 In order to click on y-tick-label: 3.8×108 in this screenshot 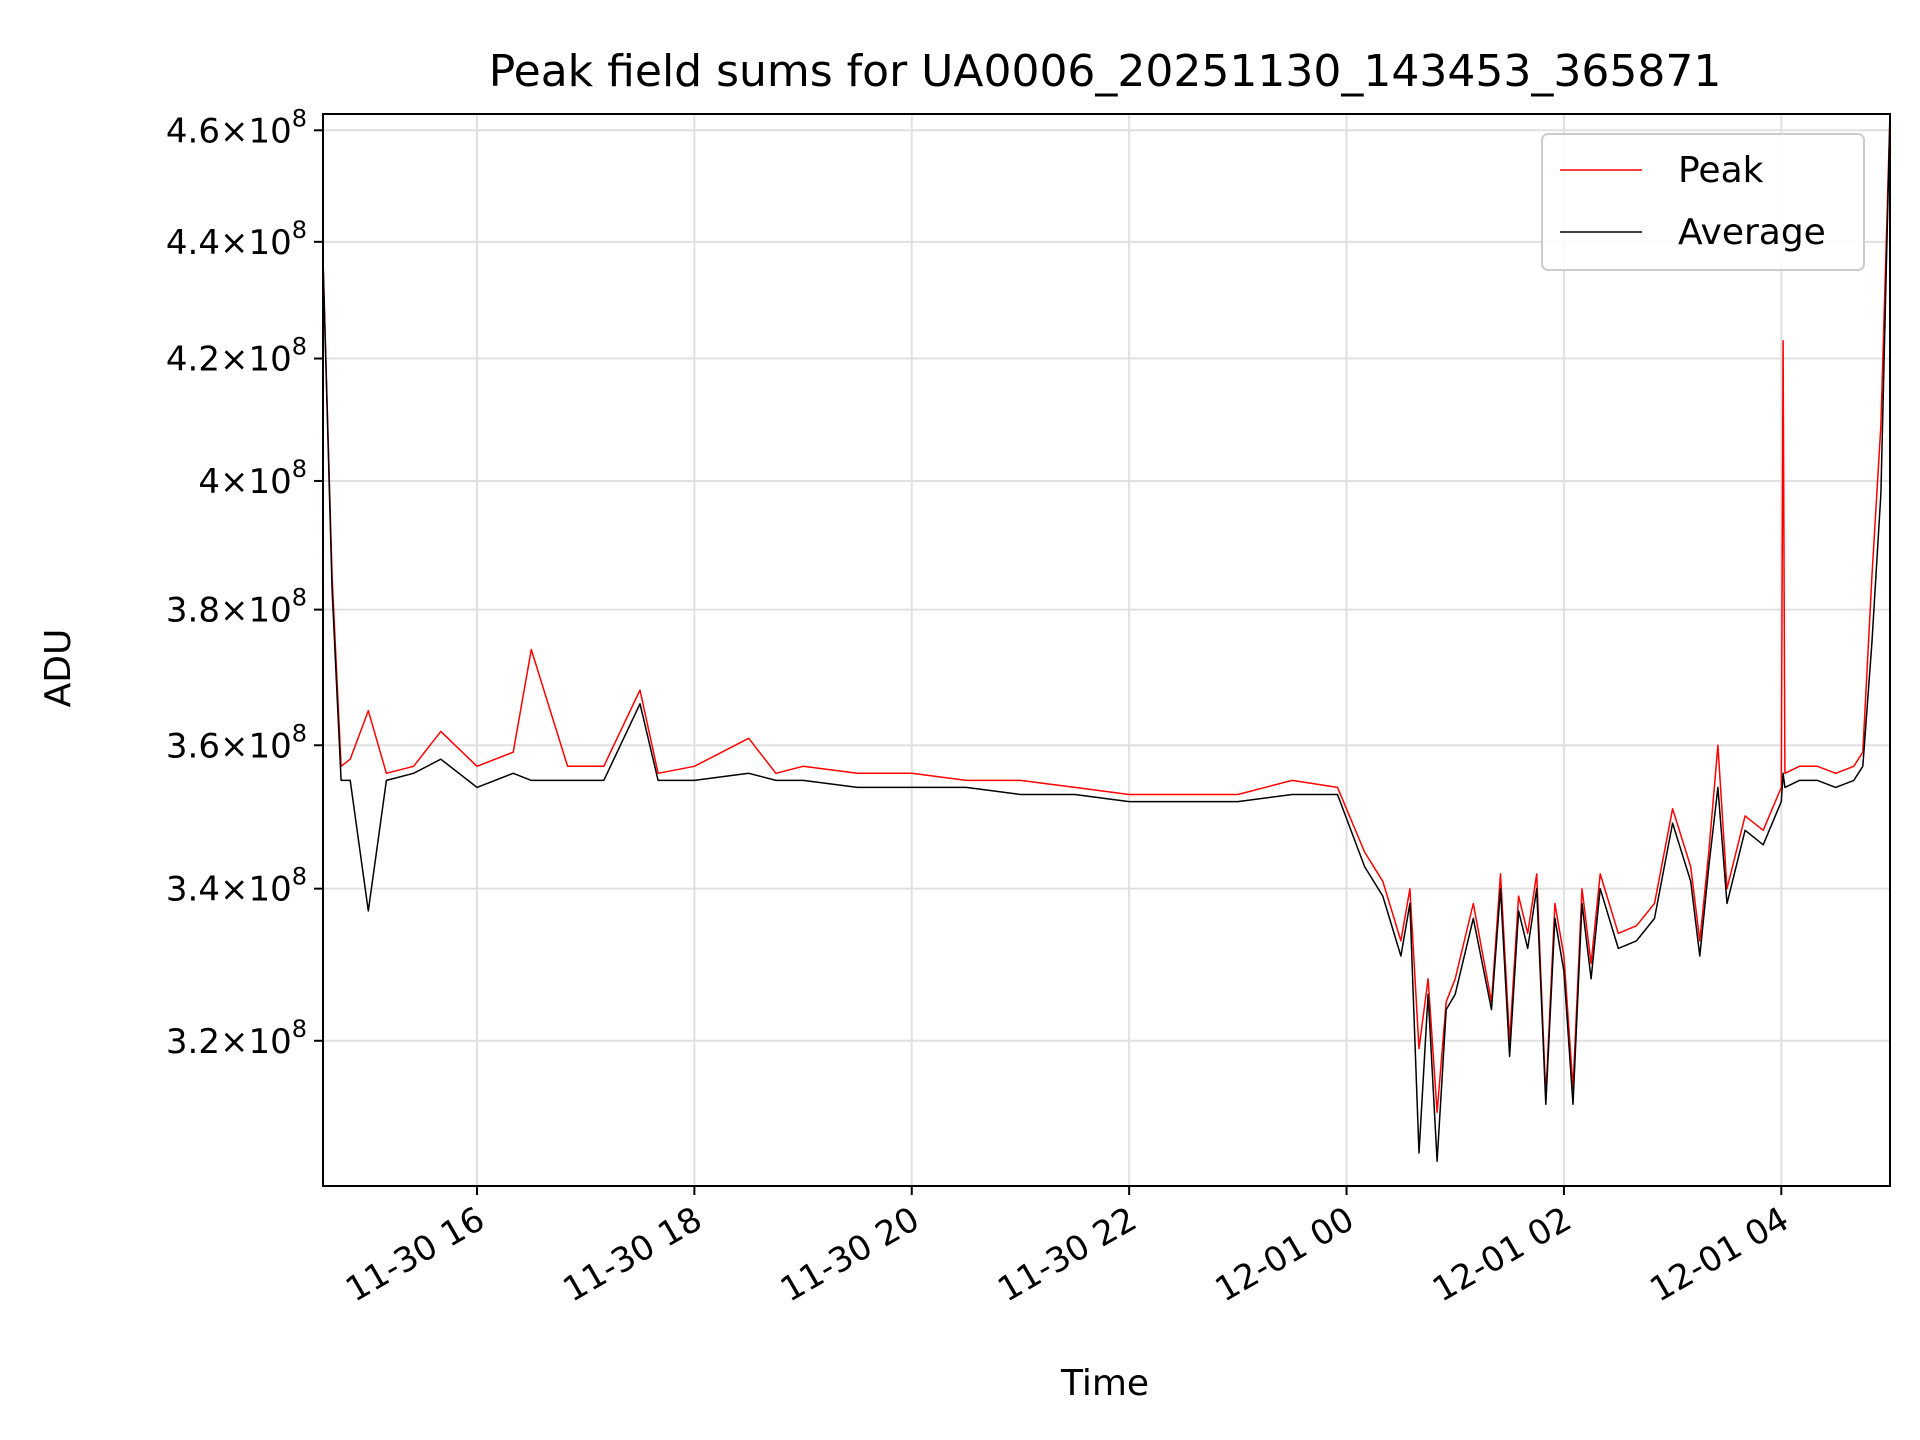, I will do `click(236, 607)`.